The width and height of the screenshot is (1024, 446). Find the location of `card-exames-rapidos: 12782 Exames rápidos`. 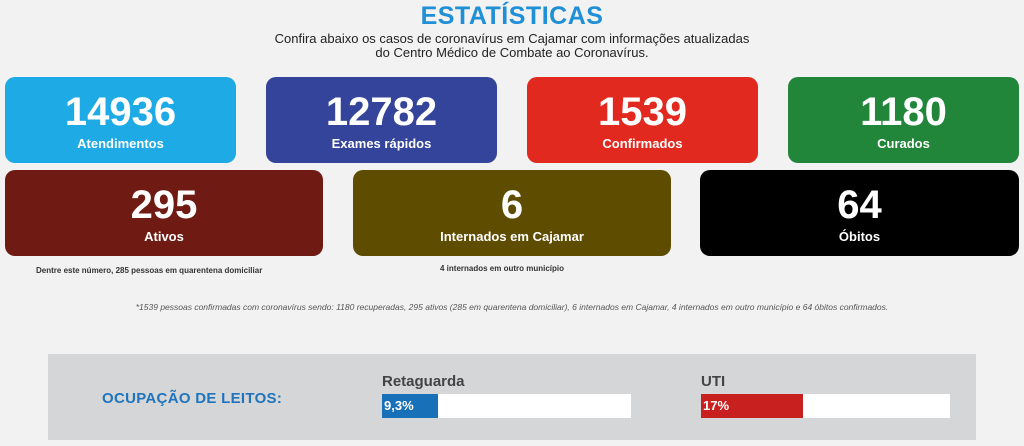

card-exames-rapidos: 12782 Exames rápidos is located at coordinates (381, 120).